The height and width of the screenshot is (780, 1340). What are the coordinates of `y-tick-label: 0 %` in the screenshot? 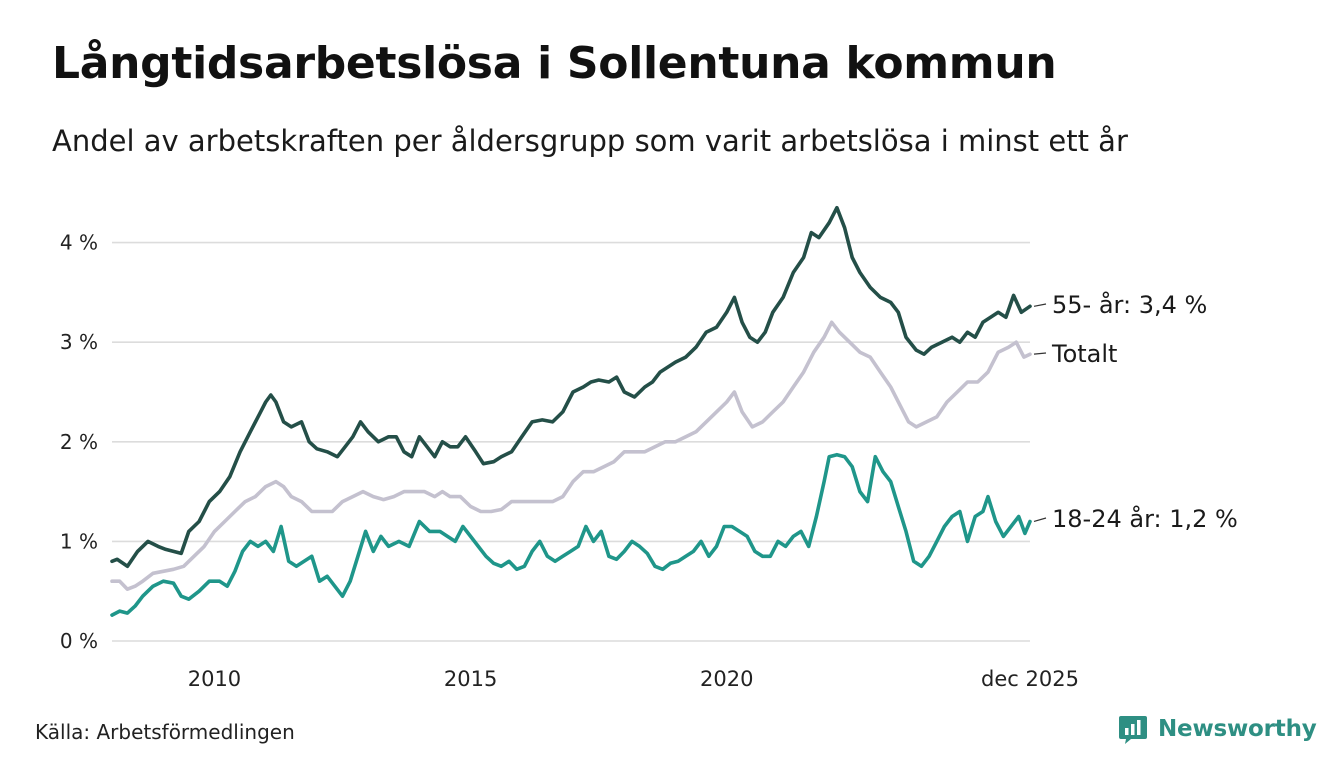 It's located at (79, 641).